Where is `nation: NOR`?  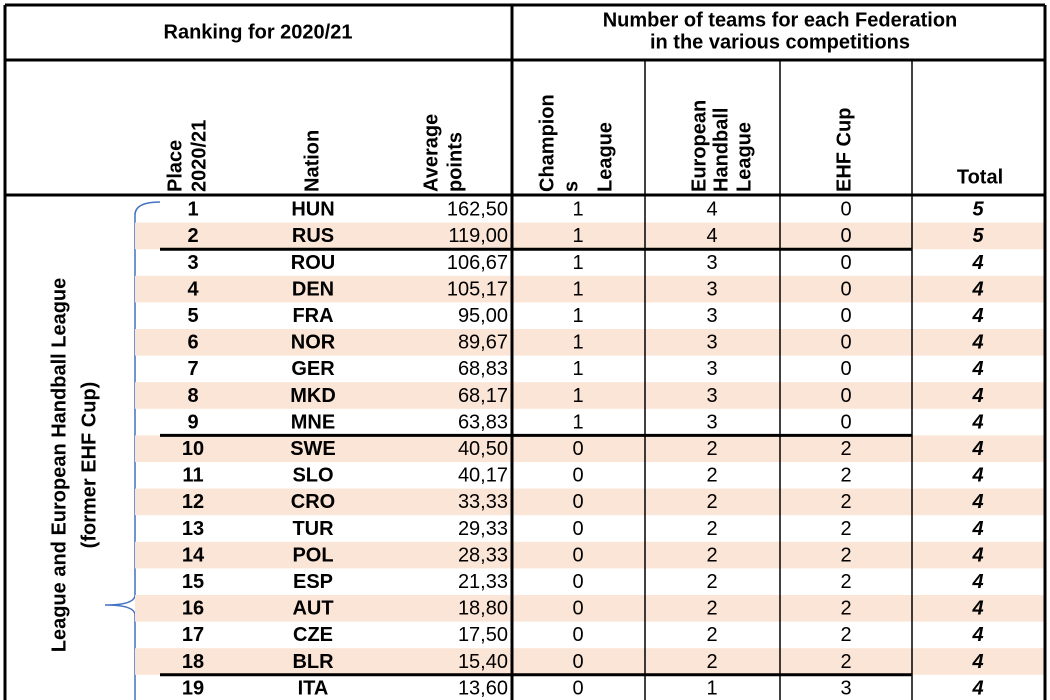
nation: NOR is located at coordinates (313, 343).